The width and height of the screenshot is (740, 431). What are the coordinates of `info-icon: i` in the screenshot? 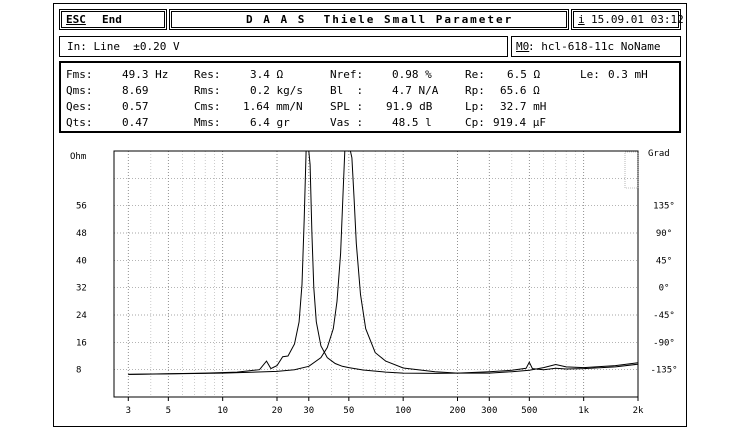 It's located at (581, 19).